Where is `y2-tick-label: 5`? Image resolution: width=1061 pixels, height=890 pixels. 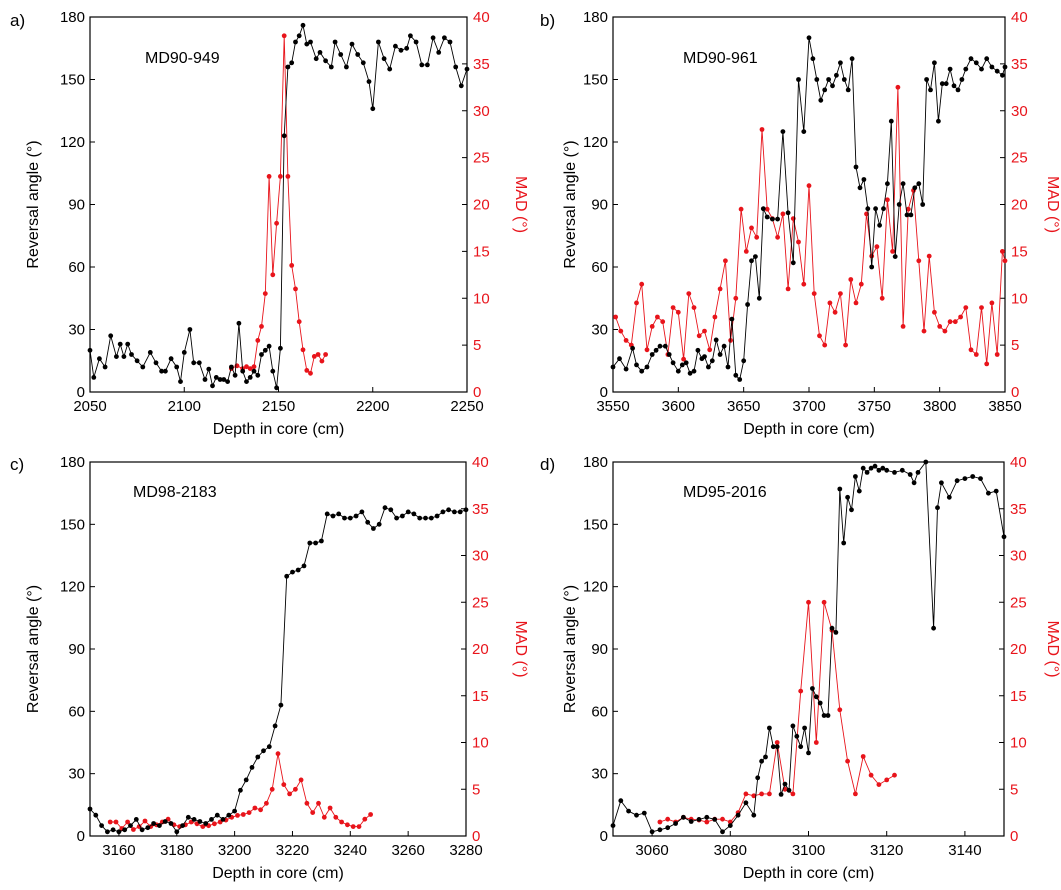
y2-tick-label: 5 is located at coordinates (1014, 789).